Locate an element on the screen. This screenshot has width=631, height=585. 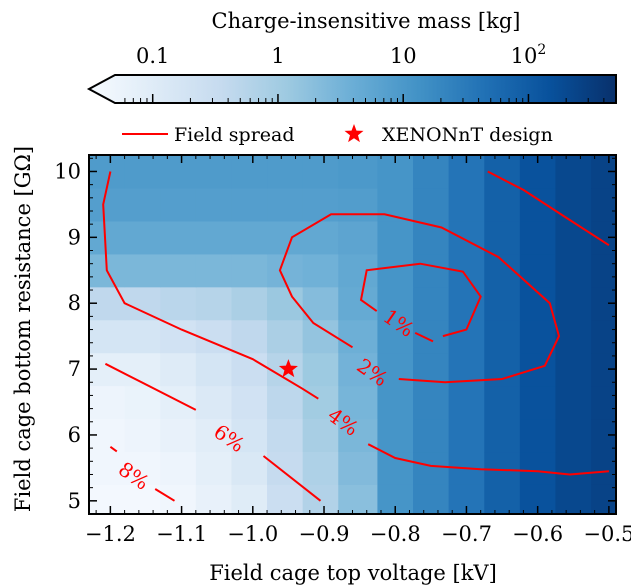
x-tick-label: −1.1 is located at coordinates (181, 534).